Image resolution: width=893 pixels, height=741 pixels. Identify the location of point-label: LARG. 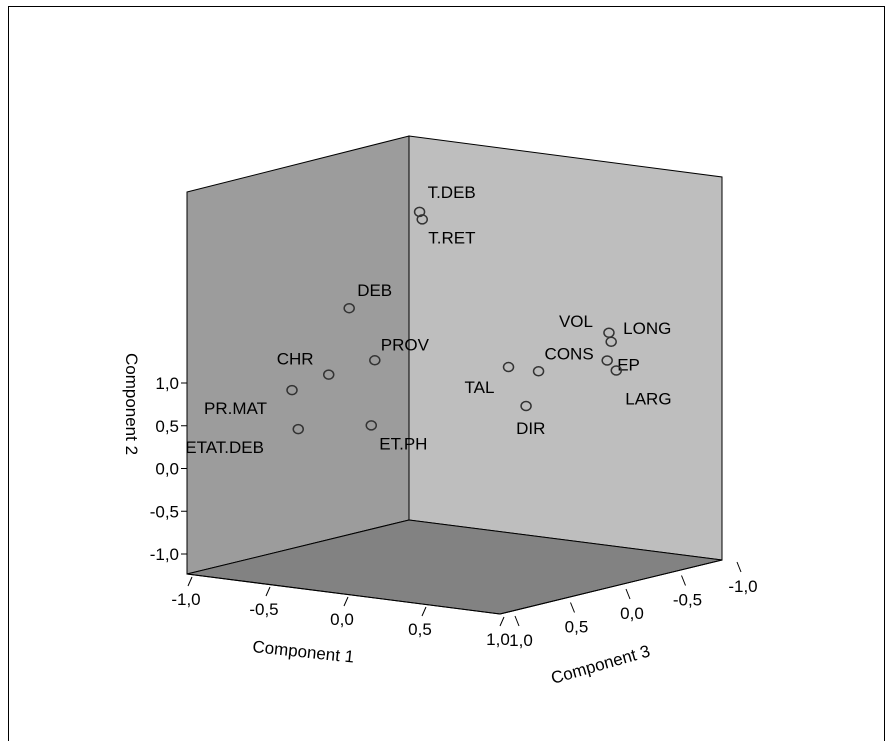
(648, 399).